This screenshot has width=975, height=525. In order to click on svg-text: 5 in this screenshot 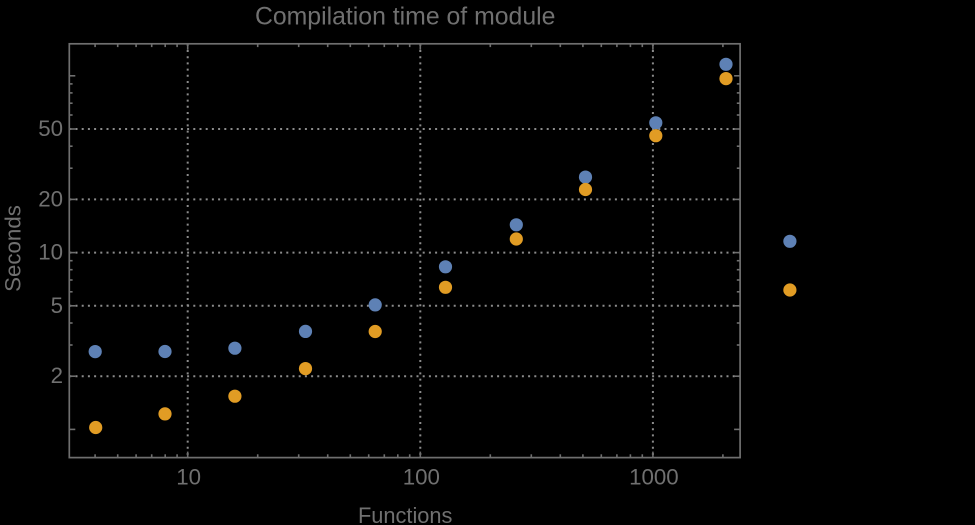, I will do `click(57, 305)`.